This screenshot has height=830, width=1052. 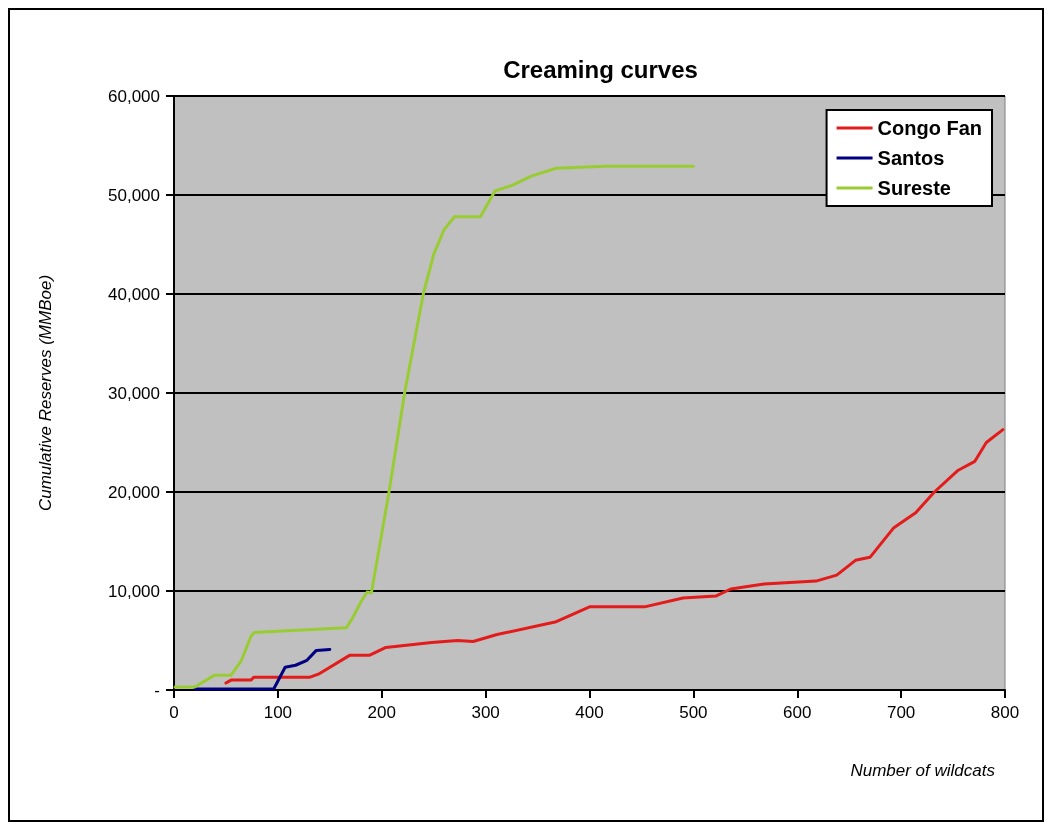 I want to click on y-tick-label: 30,000, so click(x=134, y=393).